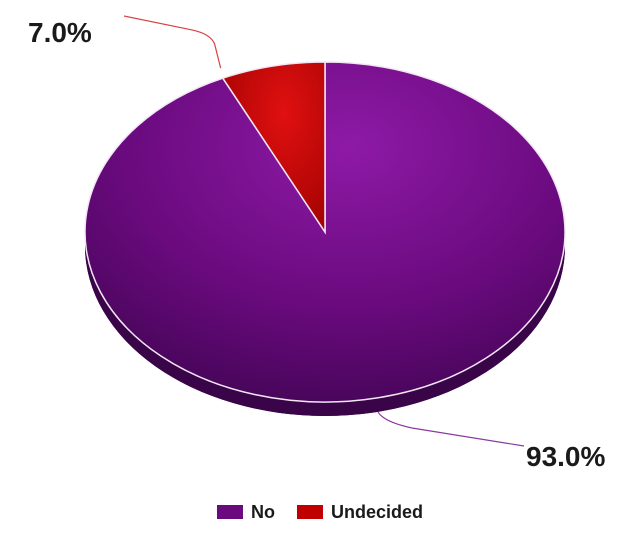 The width and height of the screenshot is (640, 536). What do you see at coordinates (565, 456) in the screenshot?
I see `data-label-no: 93.0%` at bounding box center [565, 456].